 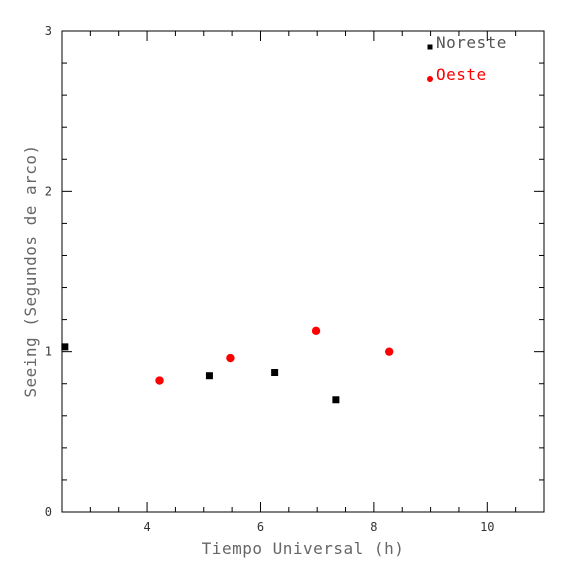 What do you see at coordinates (461, 74) in the screenshot?
I see `legend-label-oeste: Oeste` at bounding box center [461, 74].